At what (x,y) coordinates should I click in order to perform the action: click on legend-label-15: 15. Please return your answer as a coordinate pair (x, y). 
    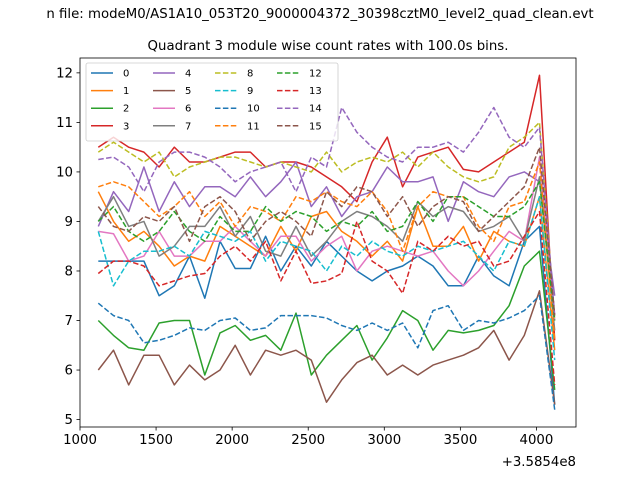
    Looking at the image, I should click on (315, 126).